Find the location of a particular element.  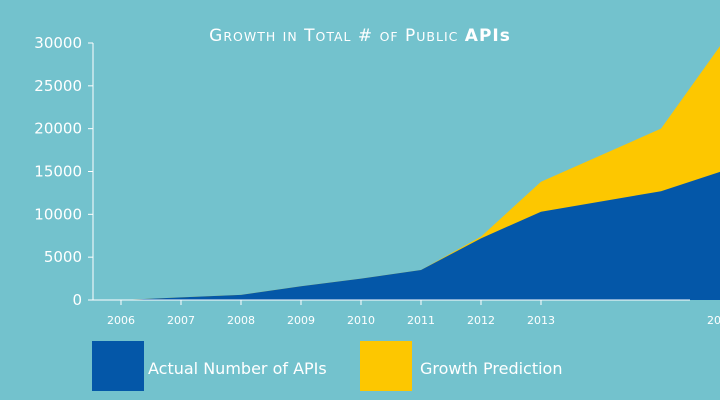

y-tick-label: 20000 is located at coordinates (58, 129).